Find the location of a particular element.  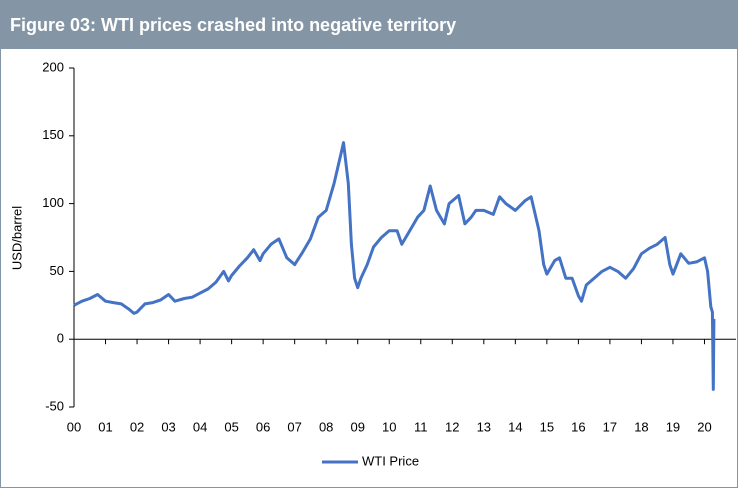

x-tick-label: 20 is located at coordinates (704, 426).